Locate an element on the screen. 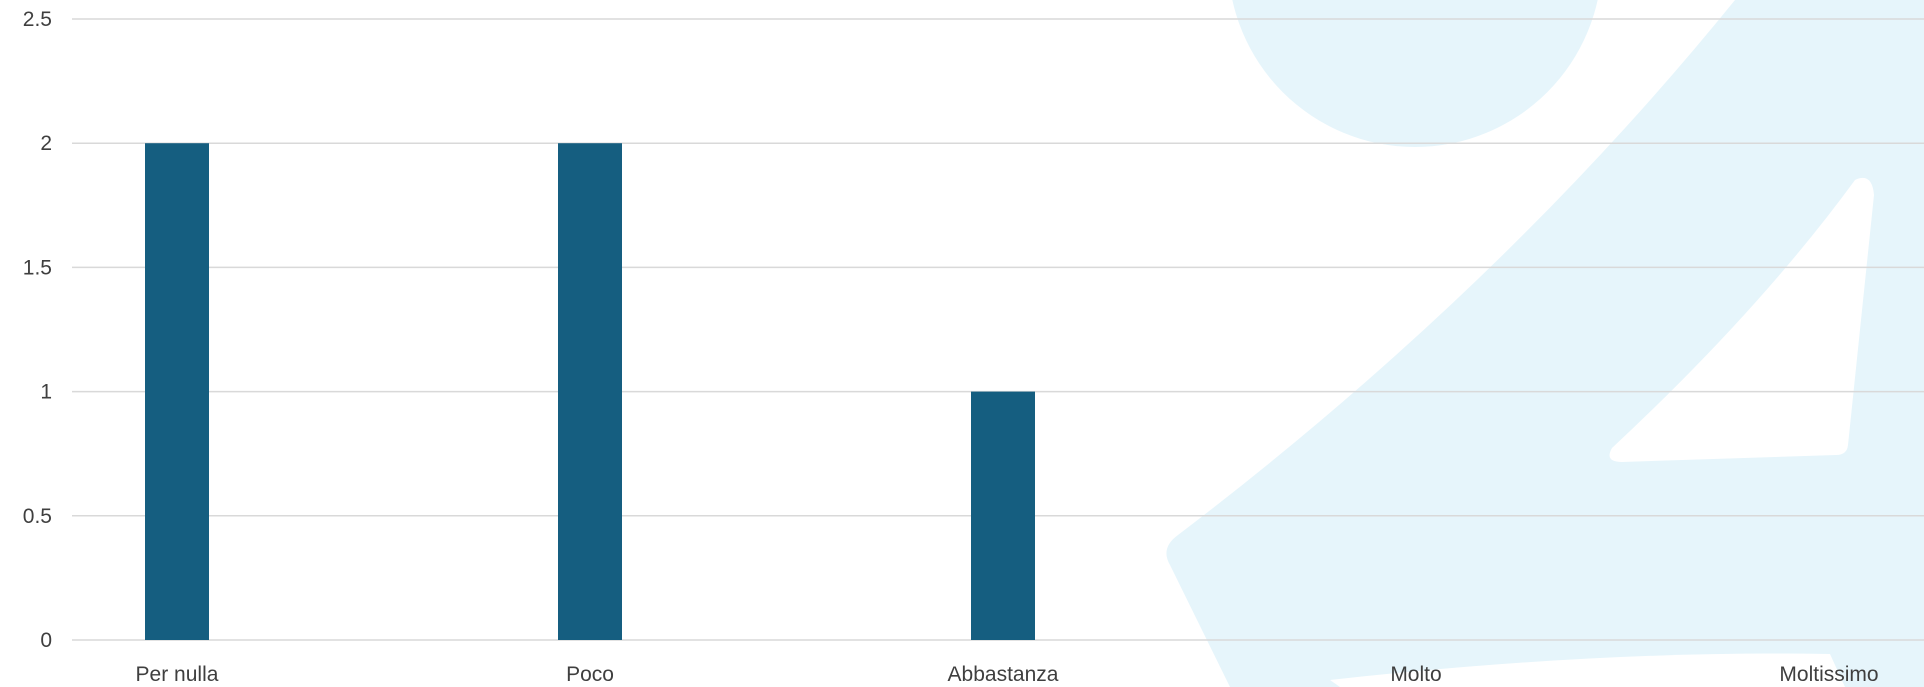 The width and height of the screenshot is (1924, 687). y-axis-ticks: 0 0.5 1 1.5 2 2.5 is located at coordinates (37, 330).